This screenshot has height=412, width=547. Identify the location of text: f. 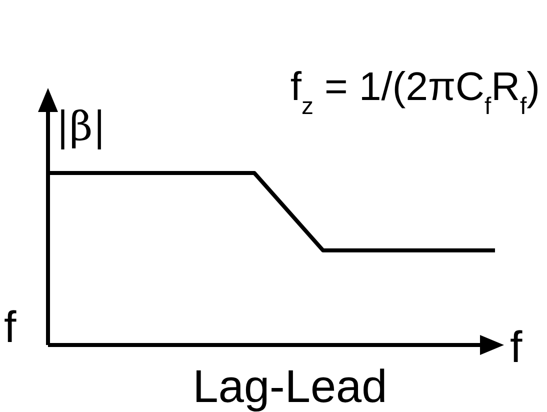
(10, 327).